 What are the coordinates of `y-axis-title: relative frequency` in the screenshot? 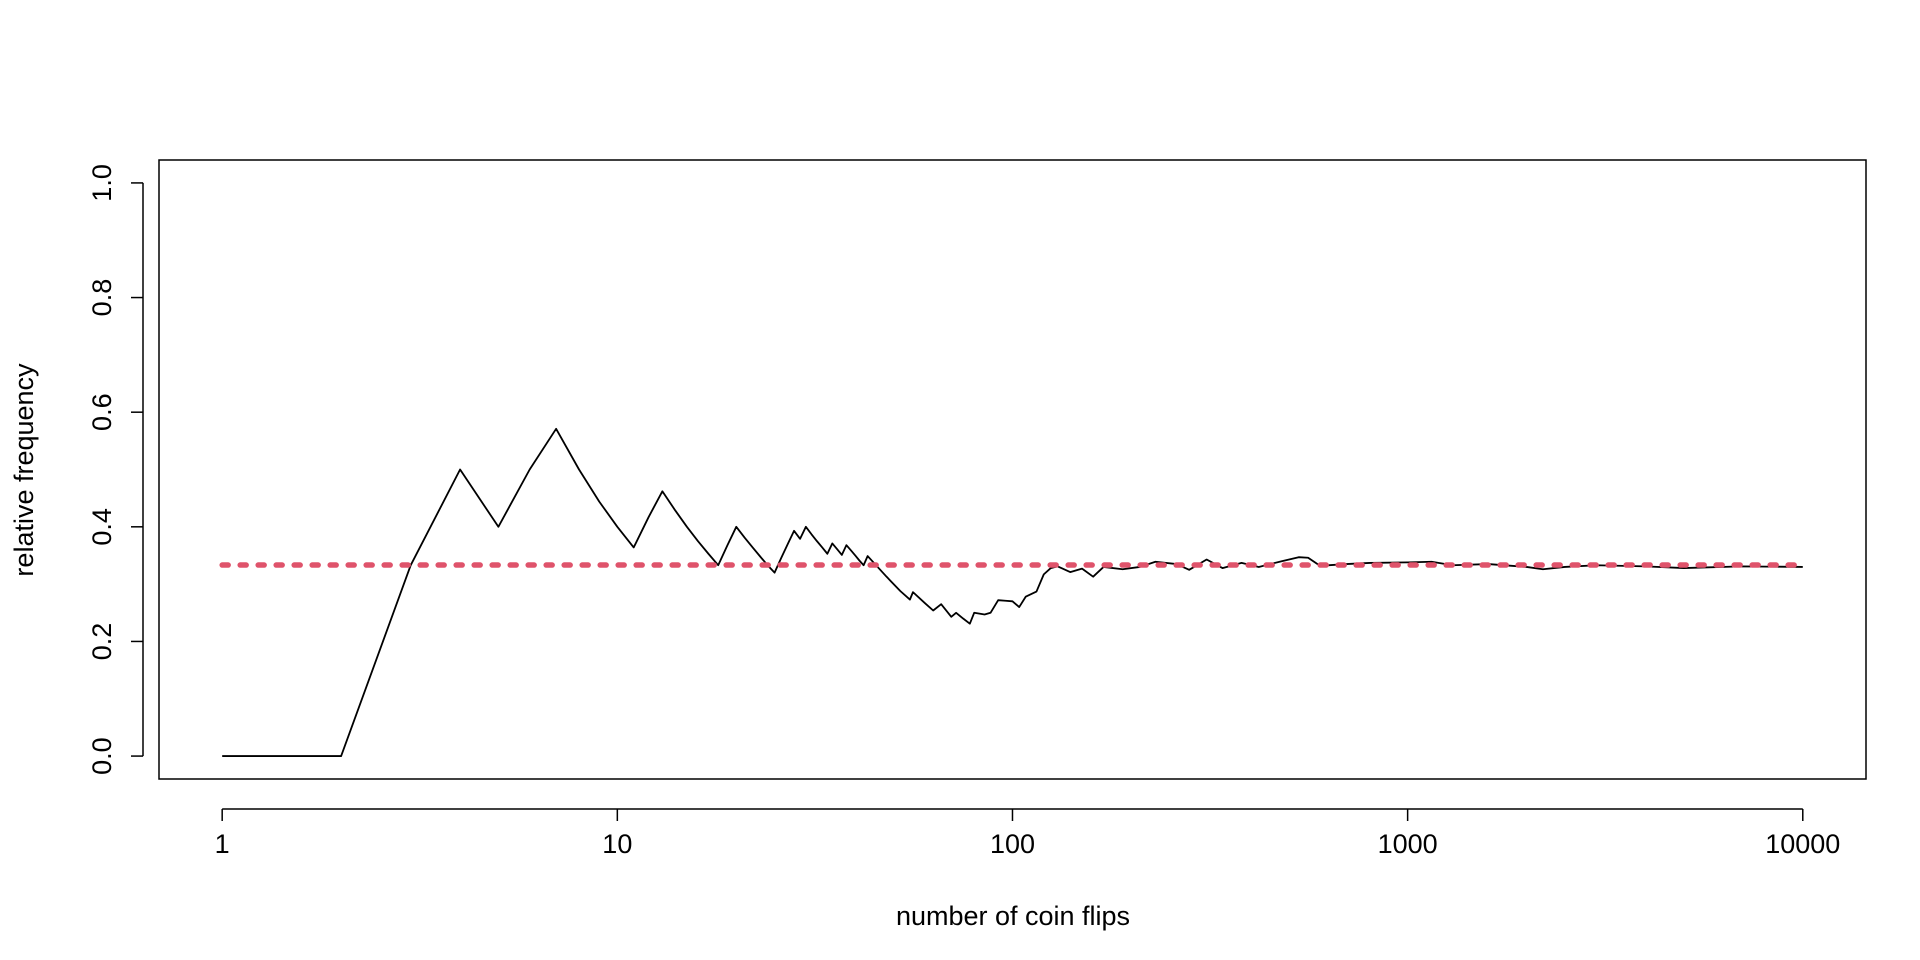 It's located at (24, 470).